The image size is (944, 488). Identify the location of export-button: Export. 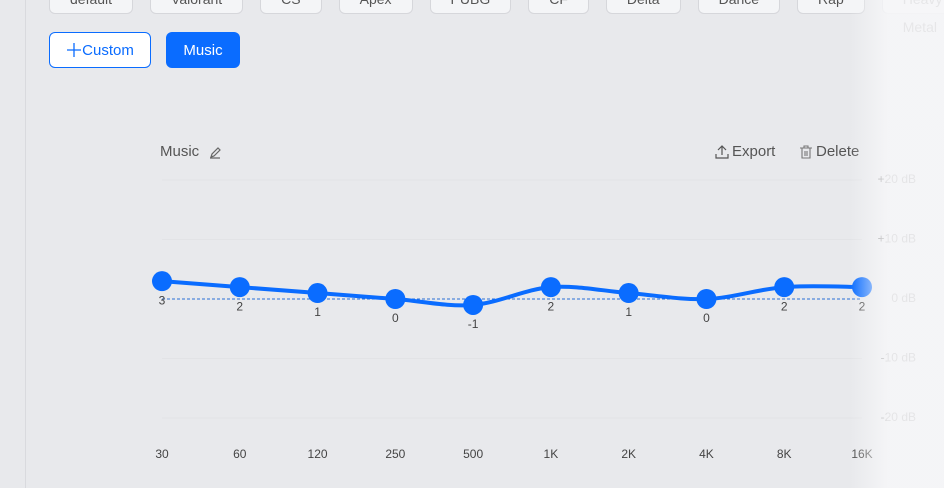
(745, 151).